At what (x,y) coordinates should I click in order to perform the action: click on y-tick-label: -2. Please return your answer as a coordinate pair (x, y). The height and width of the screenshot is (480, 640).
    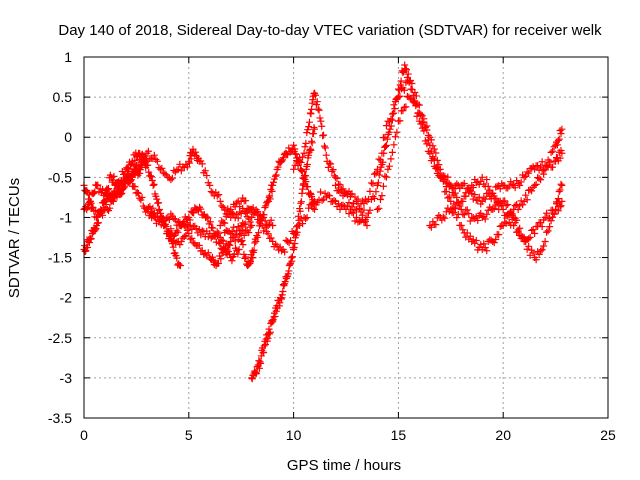
    Looking at the image, I should click on (66, 298).